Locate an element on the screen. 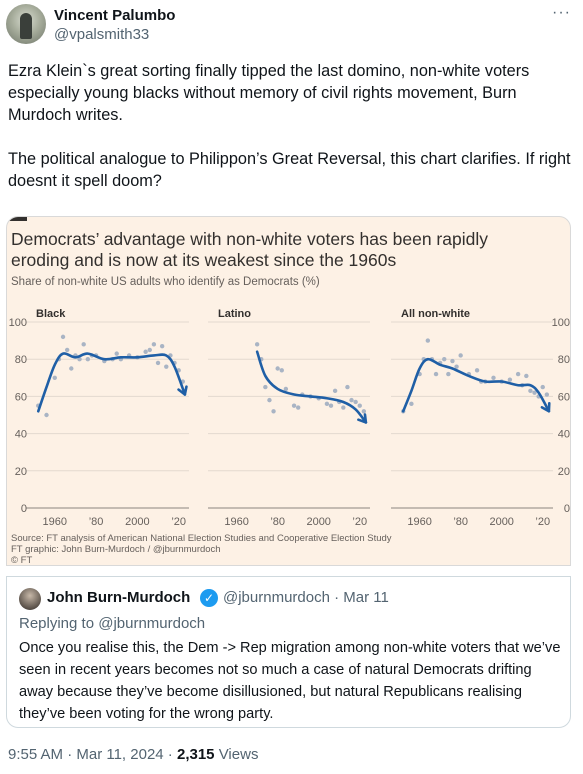 This screenshot has width=583, height=774. avatar is located at coordinates (26, 24).